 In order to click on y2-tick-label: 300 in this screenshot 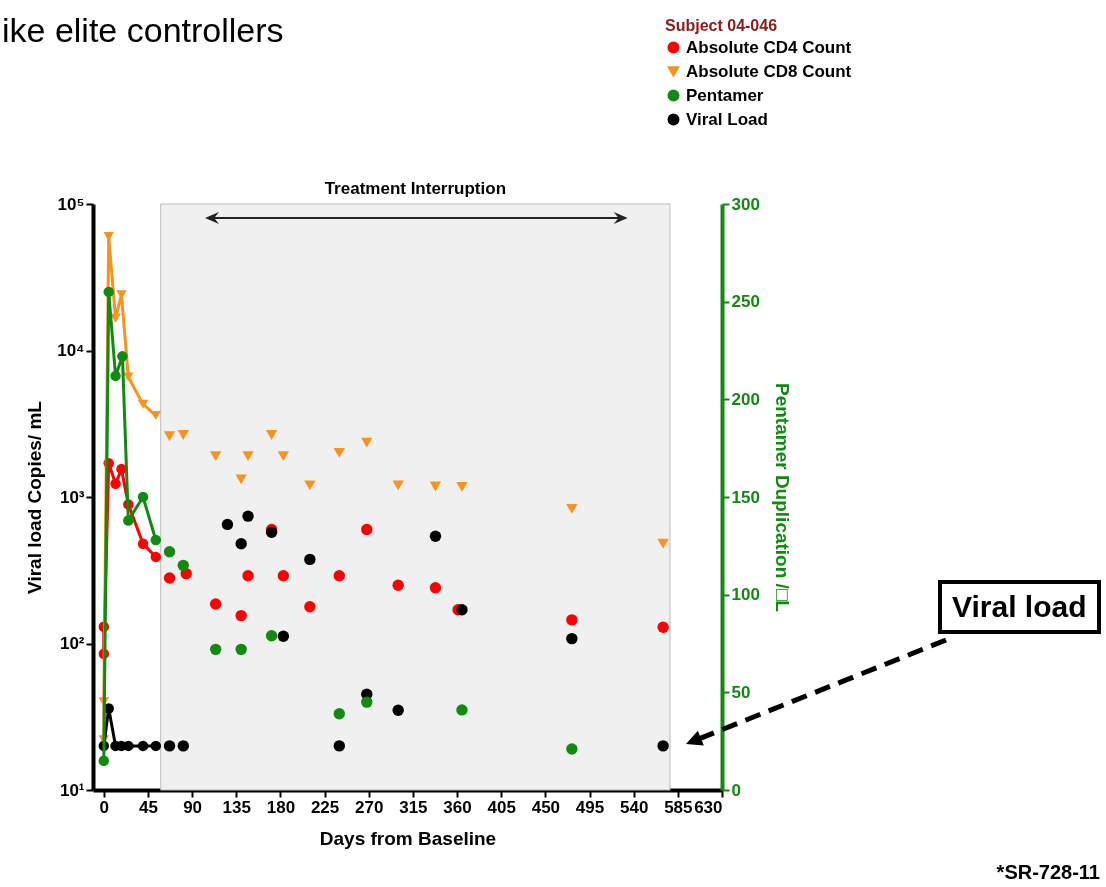, I will do `click(745, 204)`.